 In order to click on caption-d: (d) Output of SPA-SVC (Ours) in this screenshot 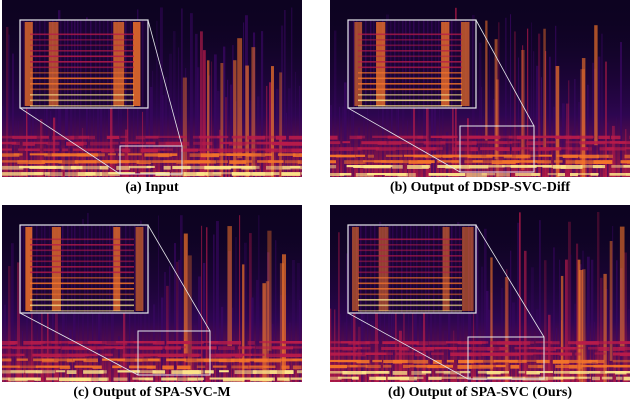, I will do `click(480, 393)`.